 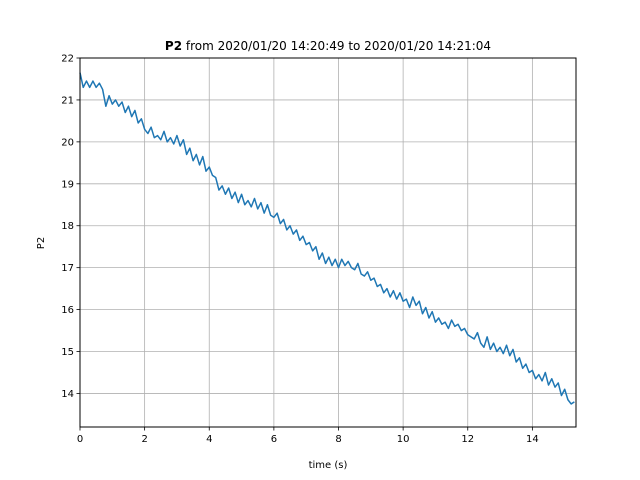 What do you see at coordinates (67, 100) in the screenshot?
I see `y-tick-label: 21` at bounding box center [67, 100].